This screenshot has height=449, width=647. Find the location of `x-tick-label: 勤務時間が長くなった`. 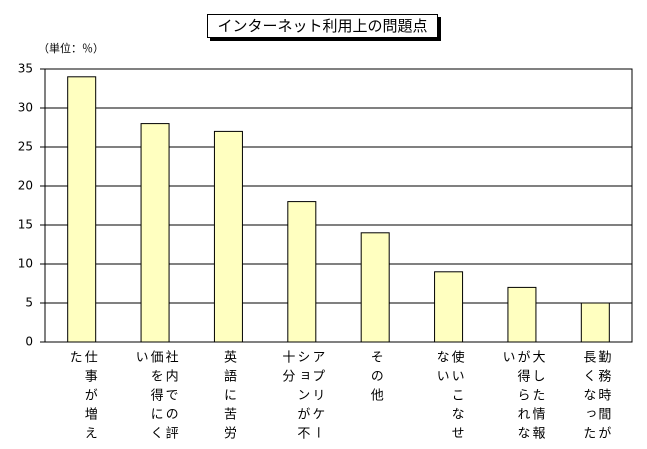

x-tick-label: 勤務時間が長くなった is located at coordinates (595, 397).